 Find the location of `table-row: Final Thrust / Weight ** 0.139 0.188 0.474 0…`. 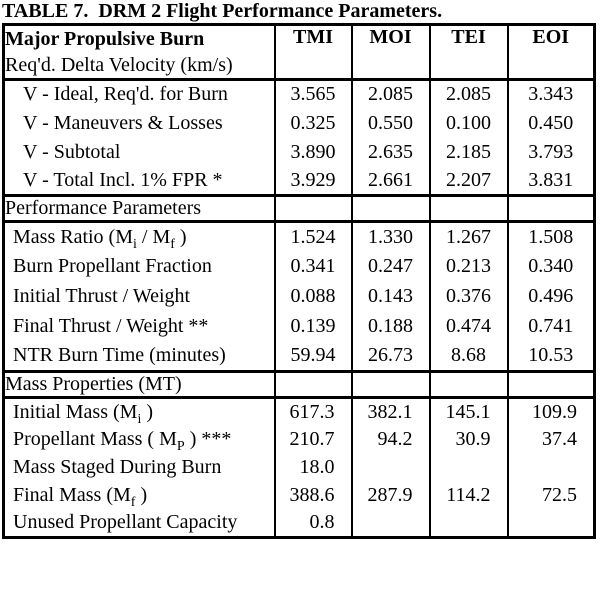

table-row: Final Thrust / Weight ** 0.139 0.188 0.474 0… is located at coordinates (299, 326).